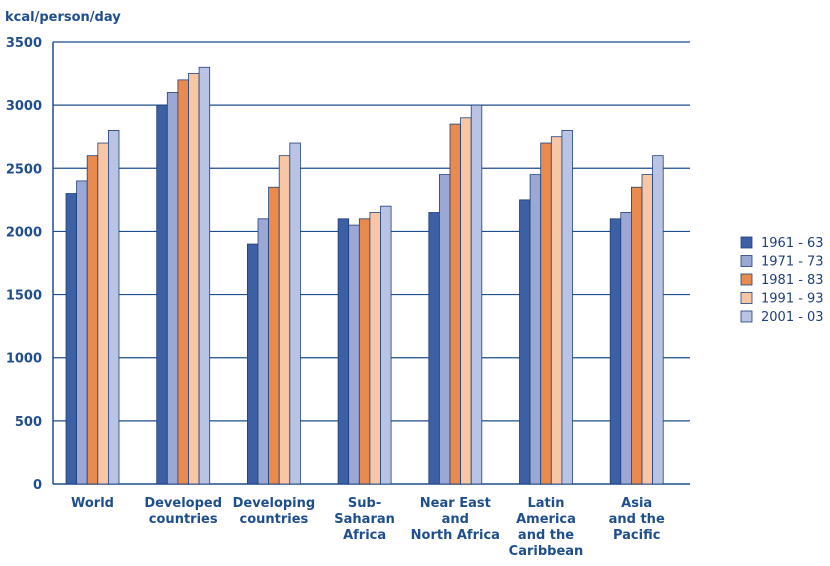 The image size is (830, 566). I want to click on y-tick-label: 2500, so click(24, 169).